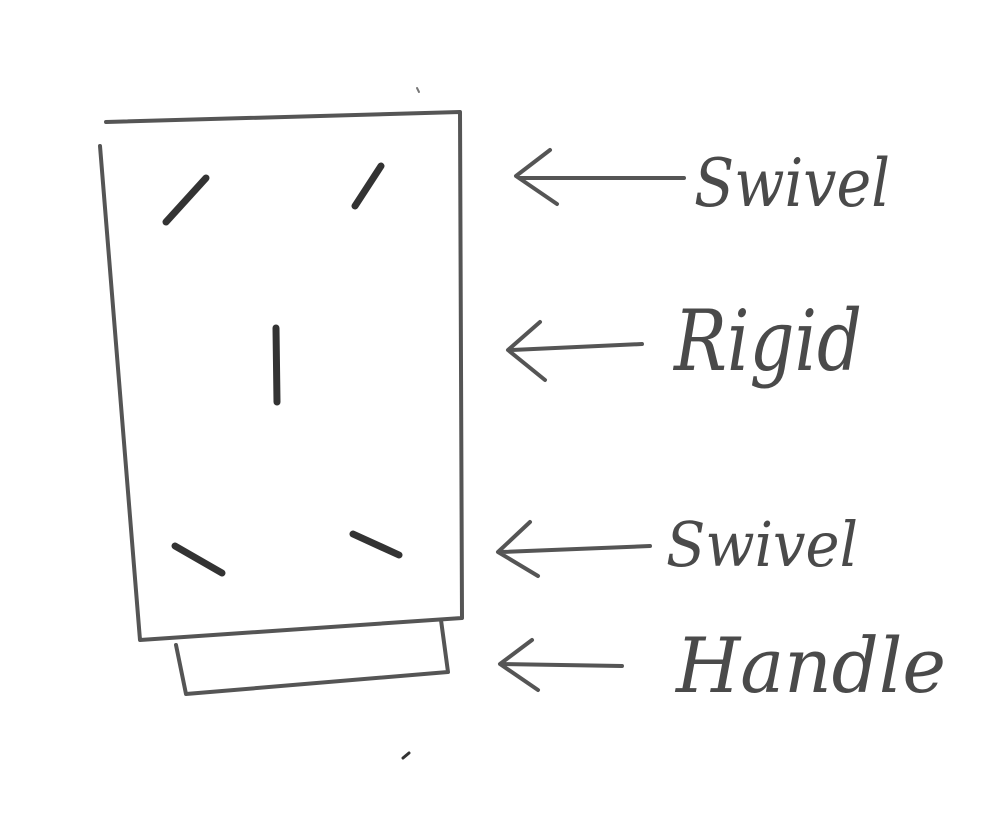 This screenshot has width=1000, height=836. Describe the element at coordinates (198, 559) in the screenshot. I see `bottom-left-swivel-wheel` at that location.